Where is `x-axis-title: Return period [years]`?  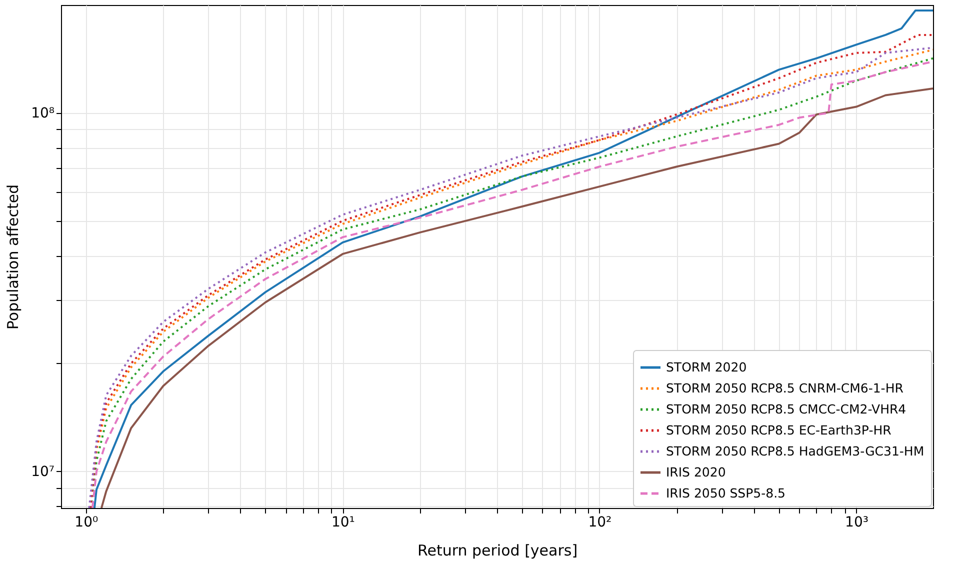
x-axis-title: Return period [years] is located at coordinates (497, 551).